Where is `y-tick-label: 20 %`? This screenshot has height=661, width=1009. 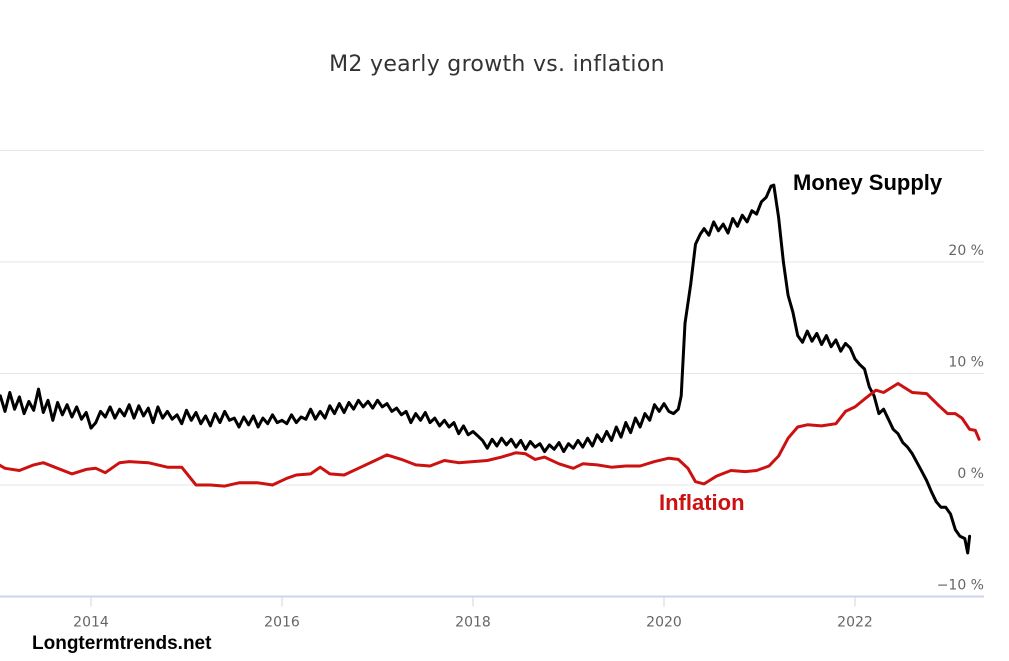 y-tick-label: 20 % is located at coordinates (966, 251).